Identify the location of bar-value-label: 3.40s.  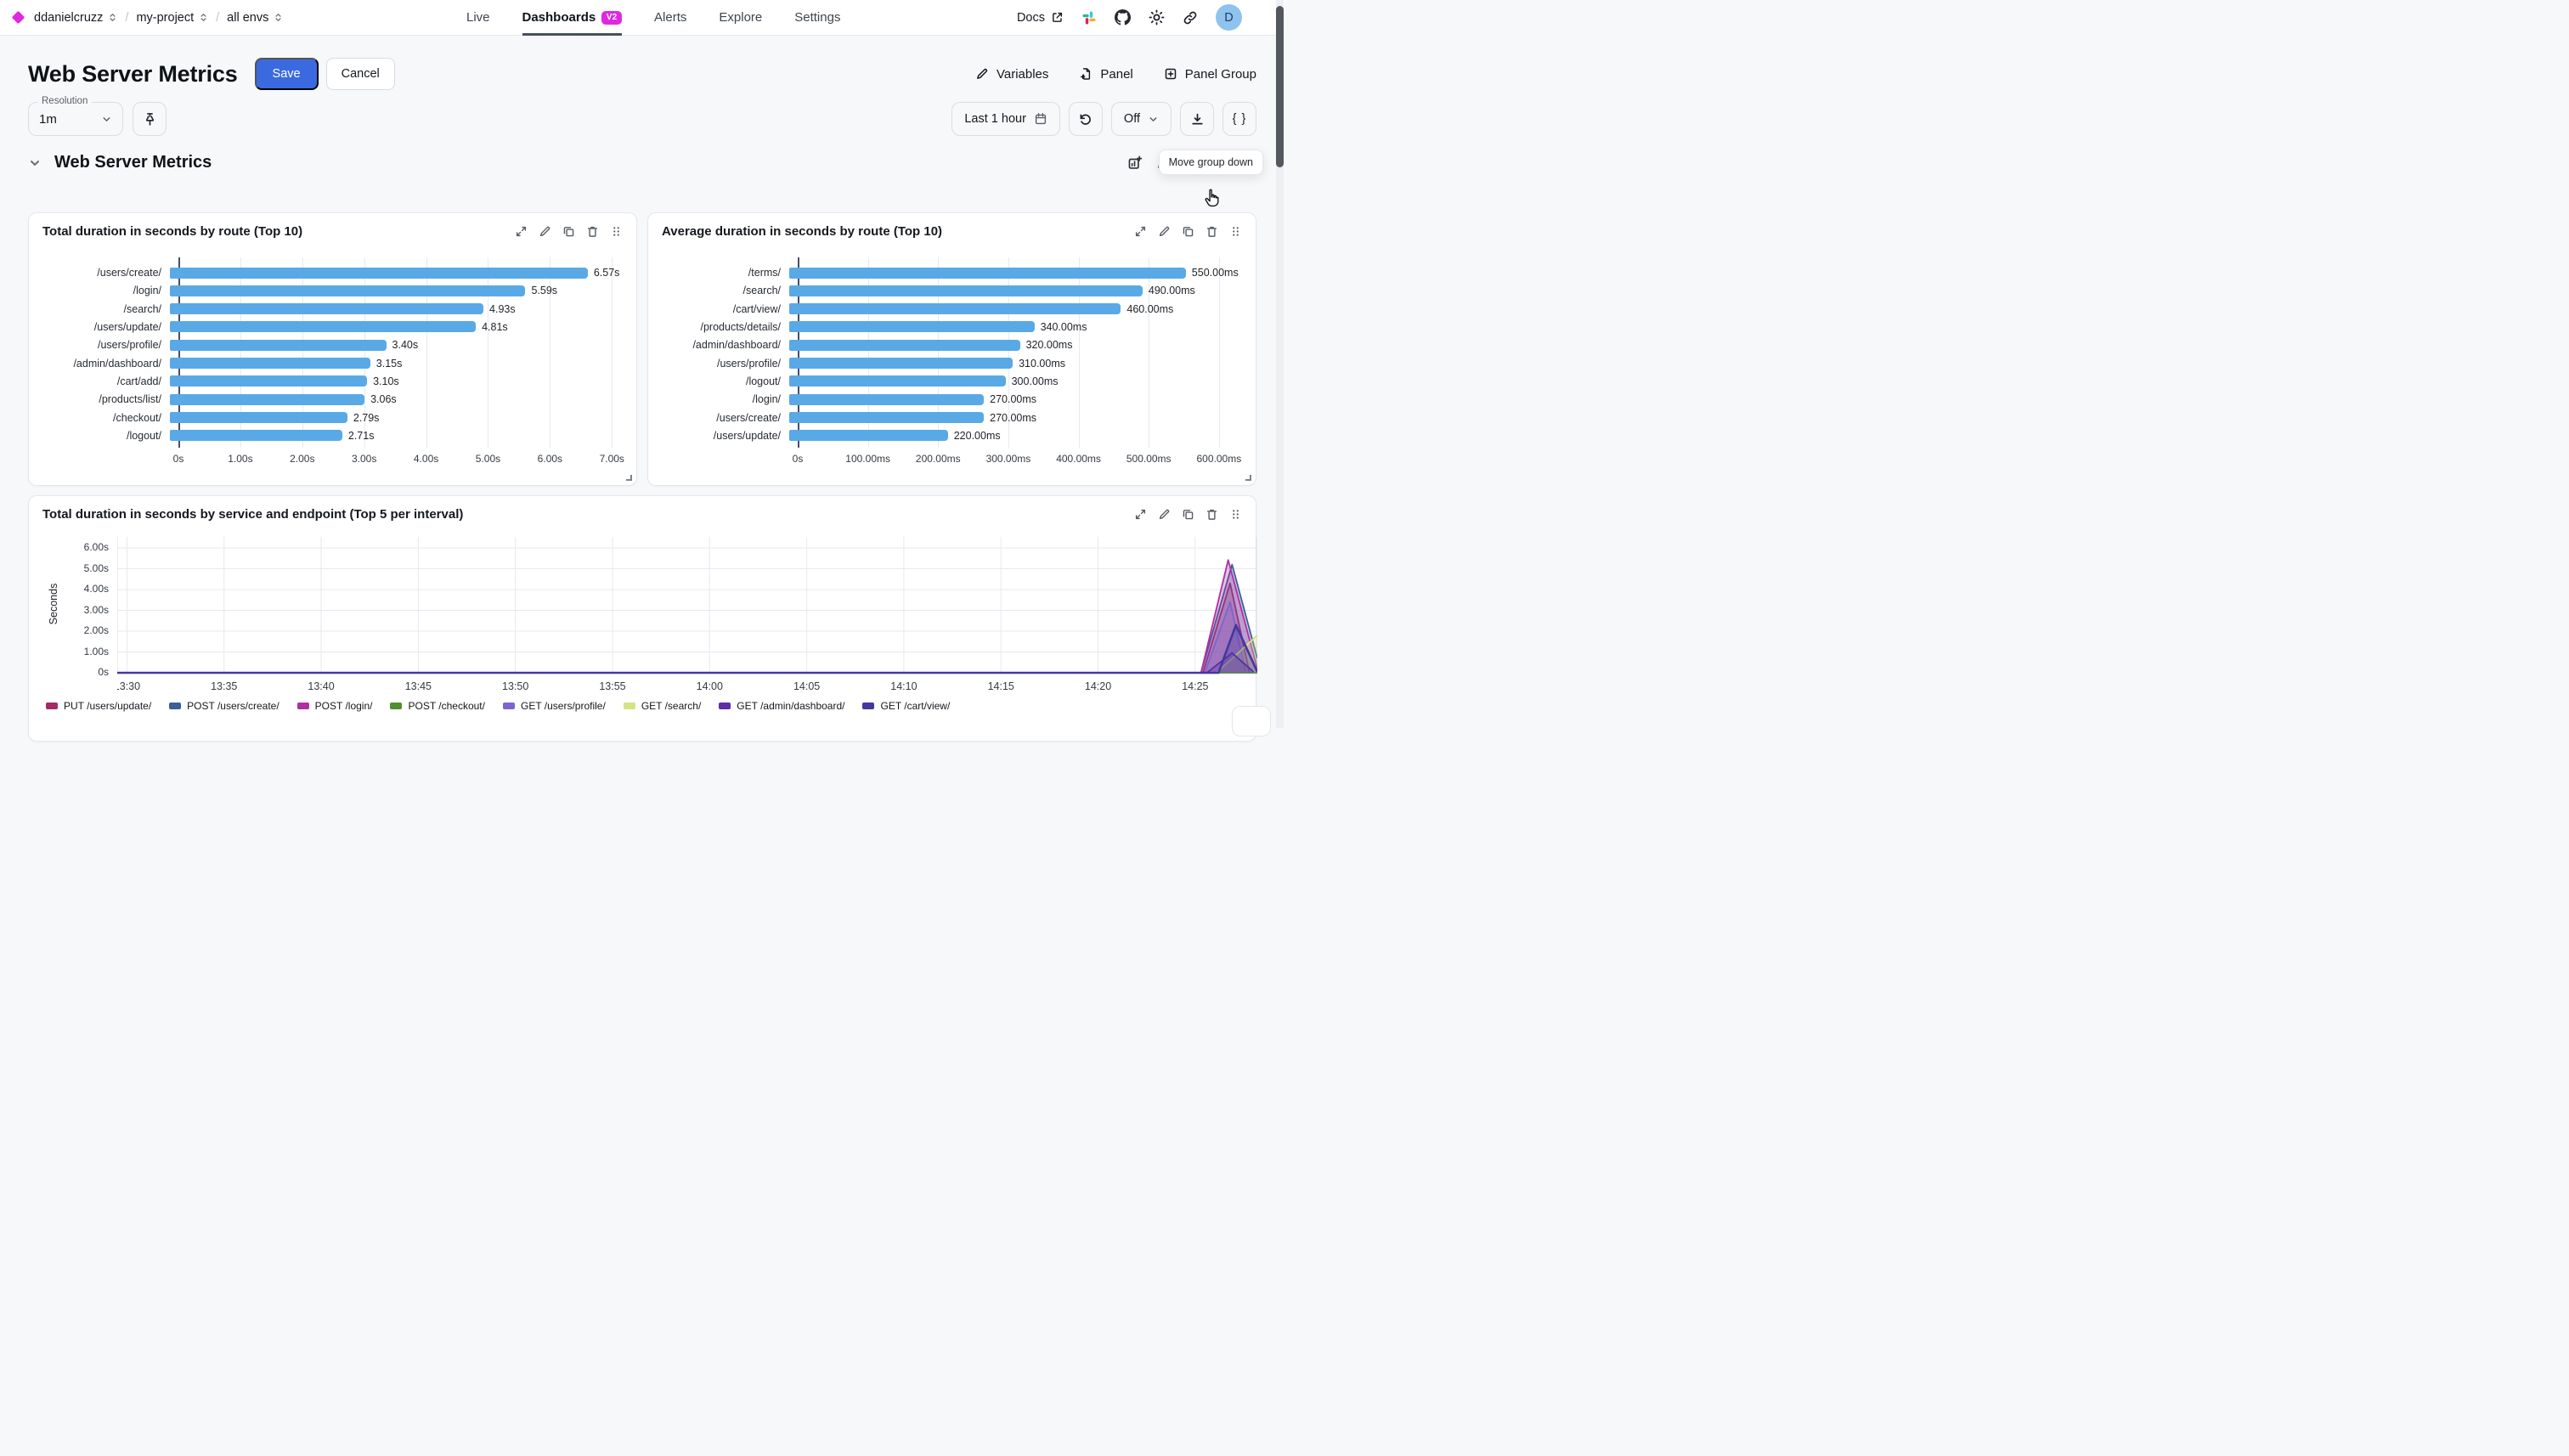
(406, 346).